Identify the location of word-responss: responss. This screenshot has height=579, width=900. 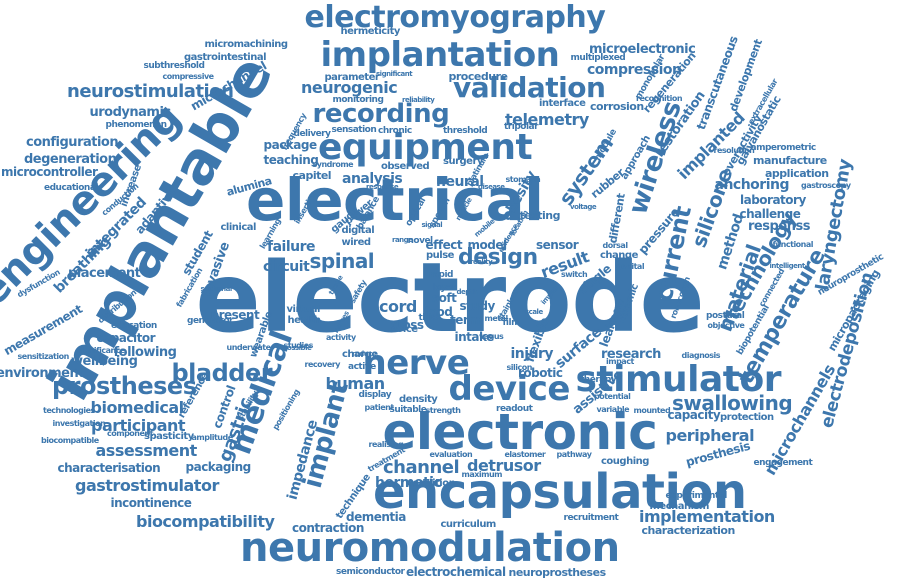
(779, 226).